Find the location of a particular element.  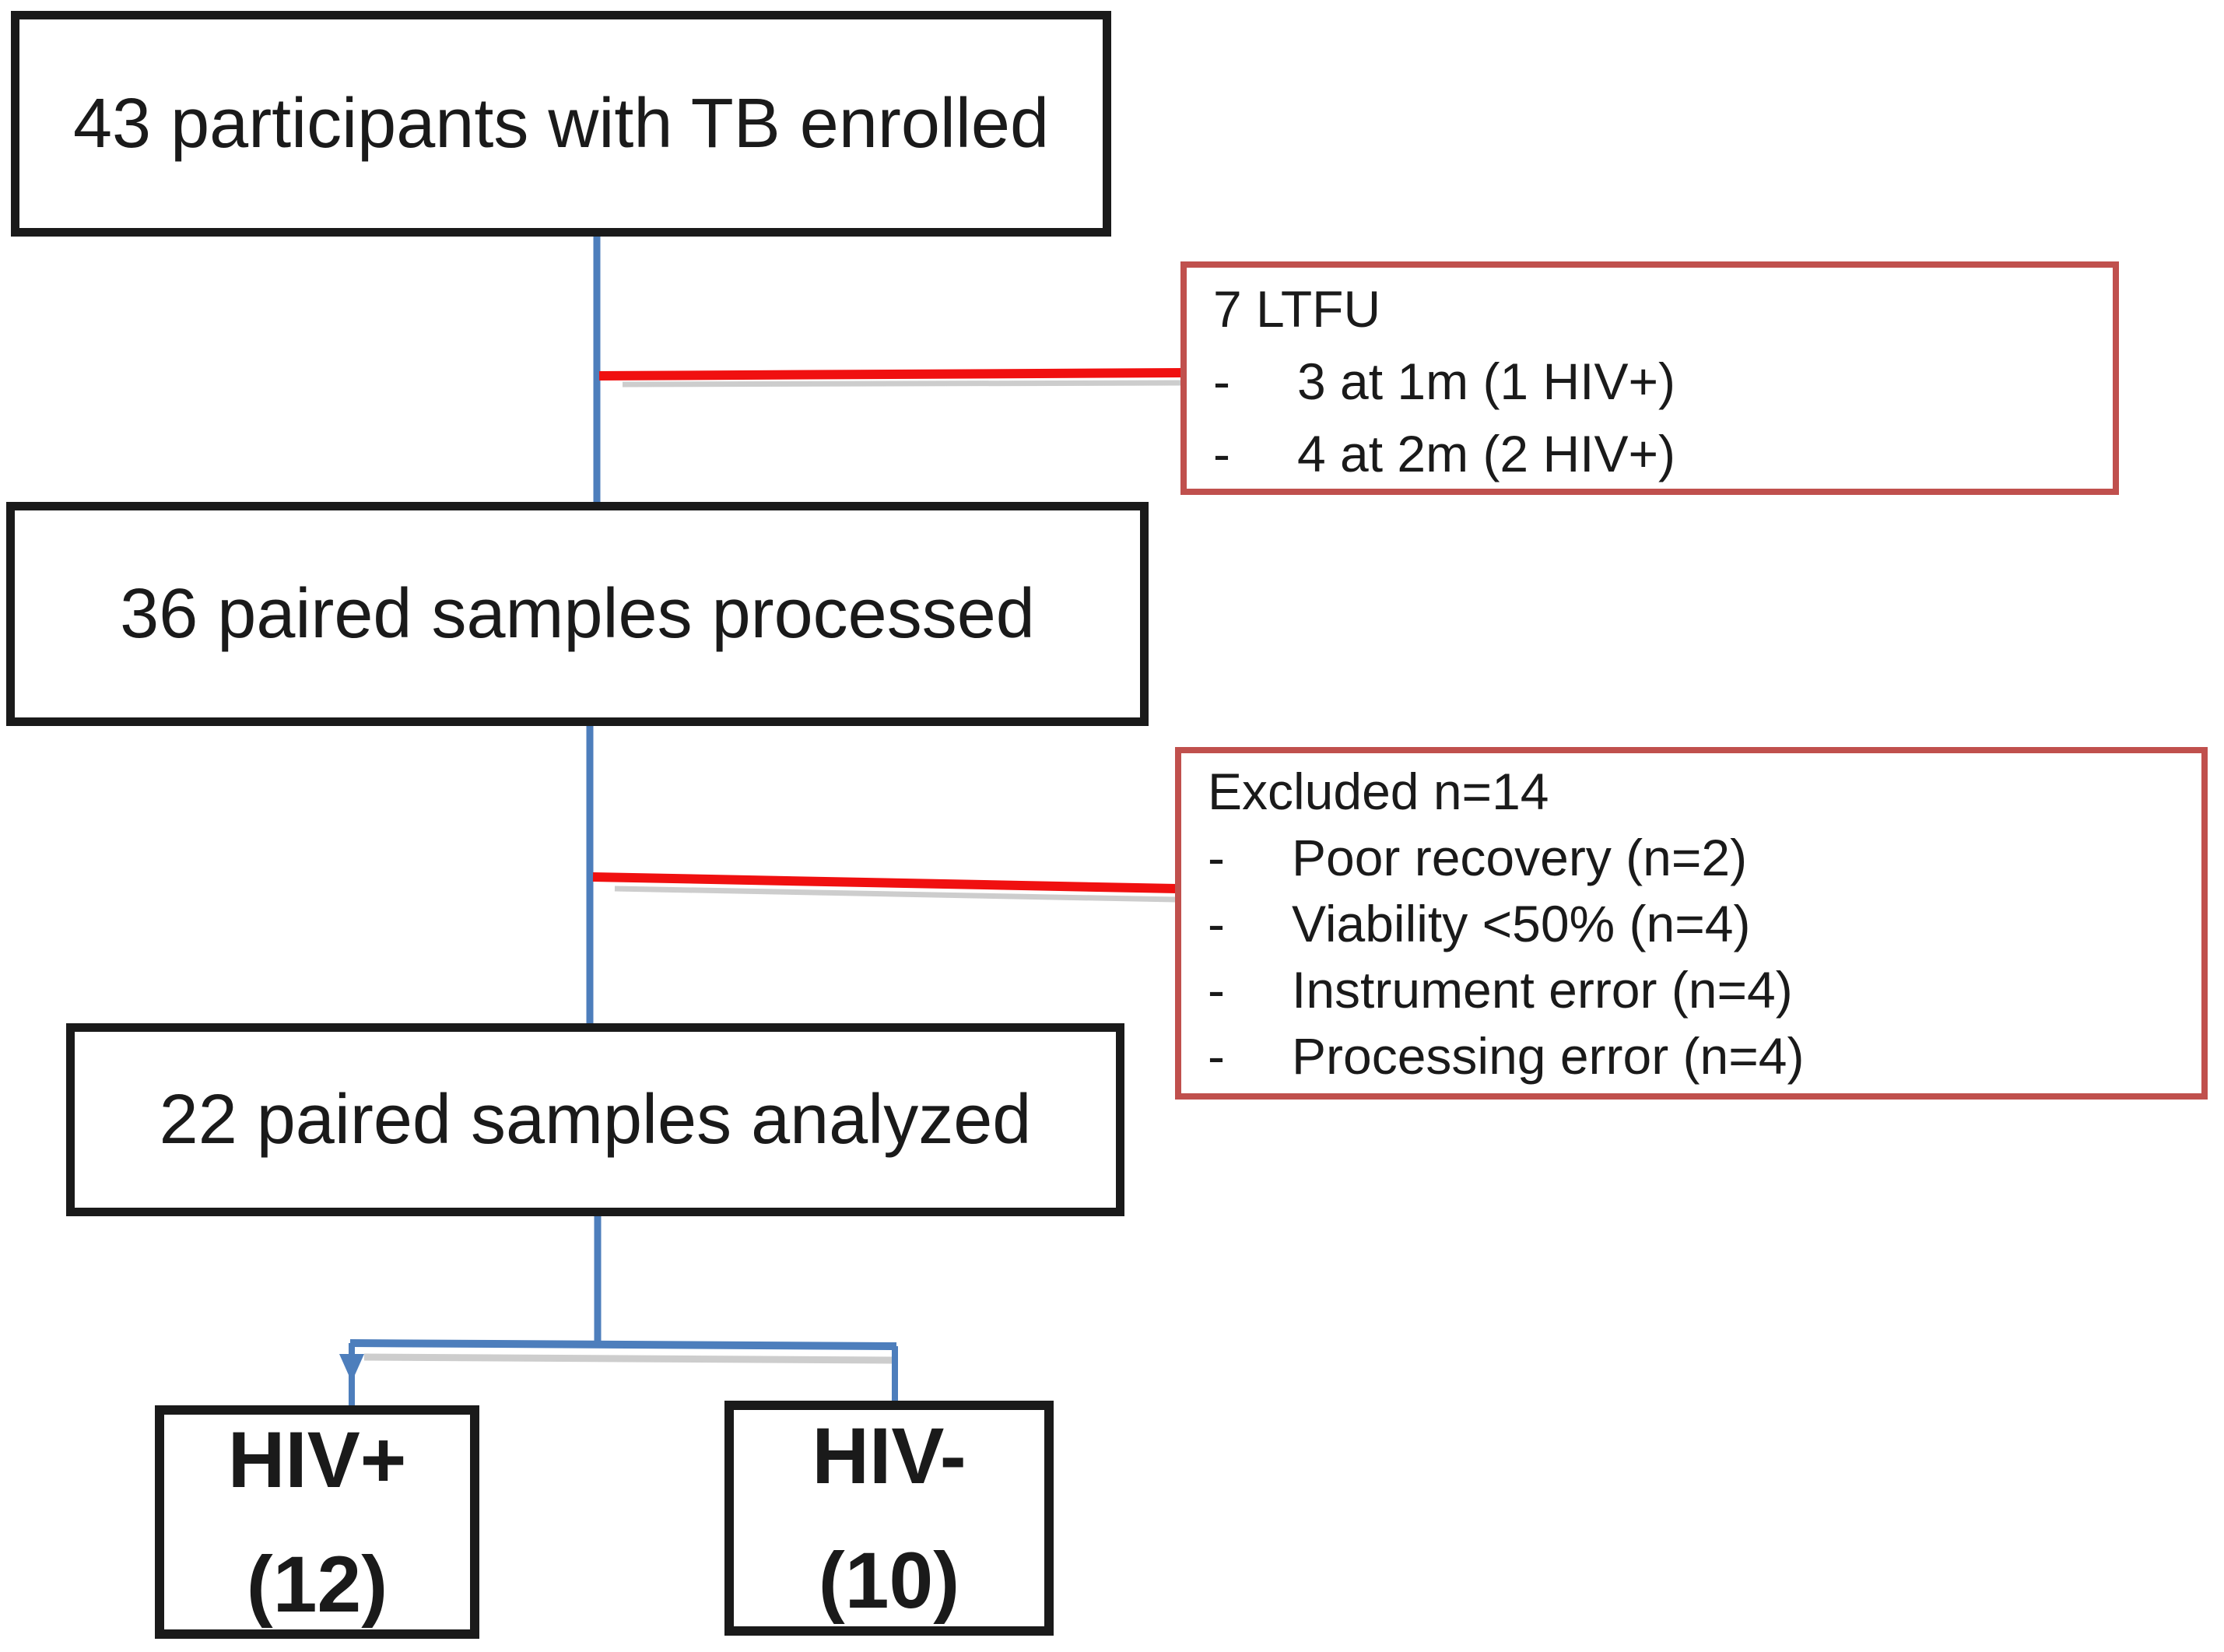

box-analyzed-label: 22 paired samples analyzed is located at coordinates (595, 1120).